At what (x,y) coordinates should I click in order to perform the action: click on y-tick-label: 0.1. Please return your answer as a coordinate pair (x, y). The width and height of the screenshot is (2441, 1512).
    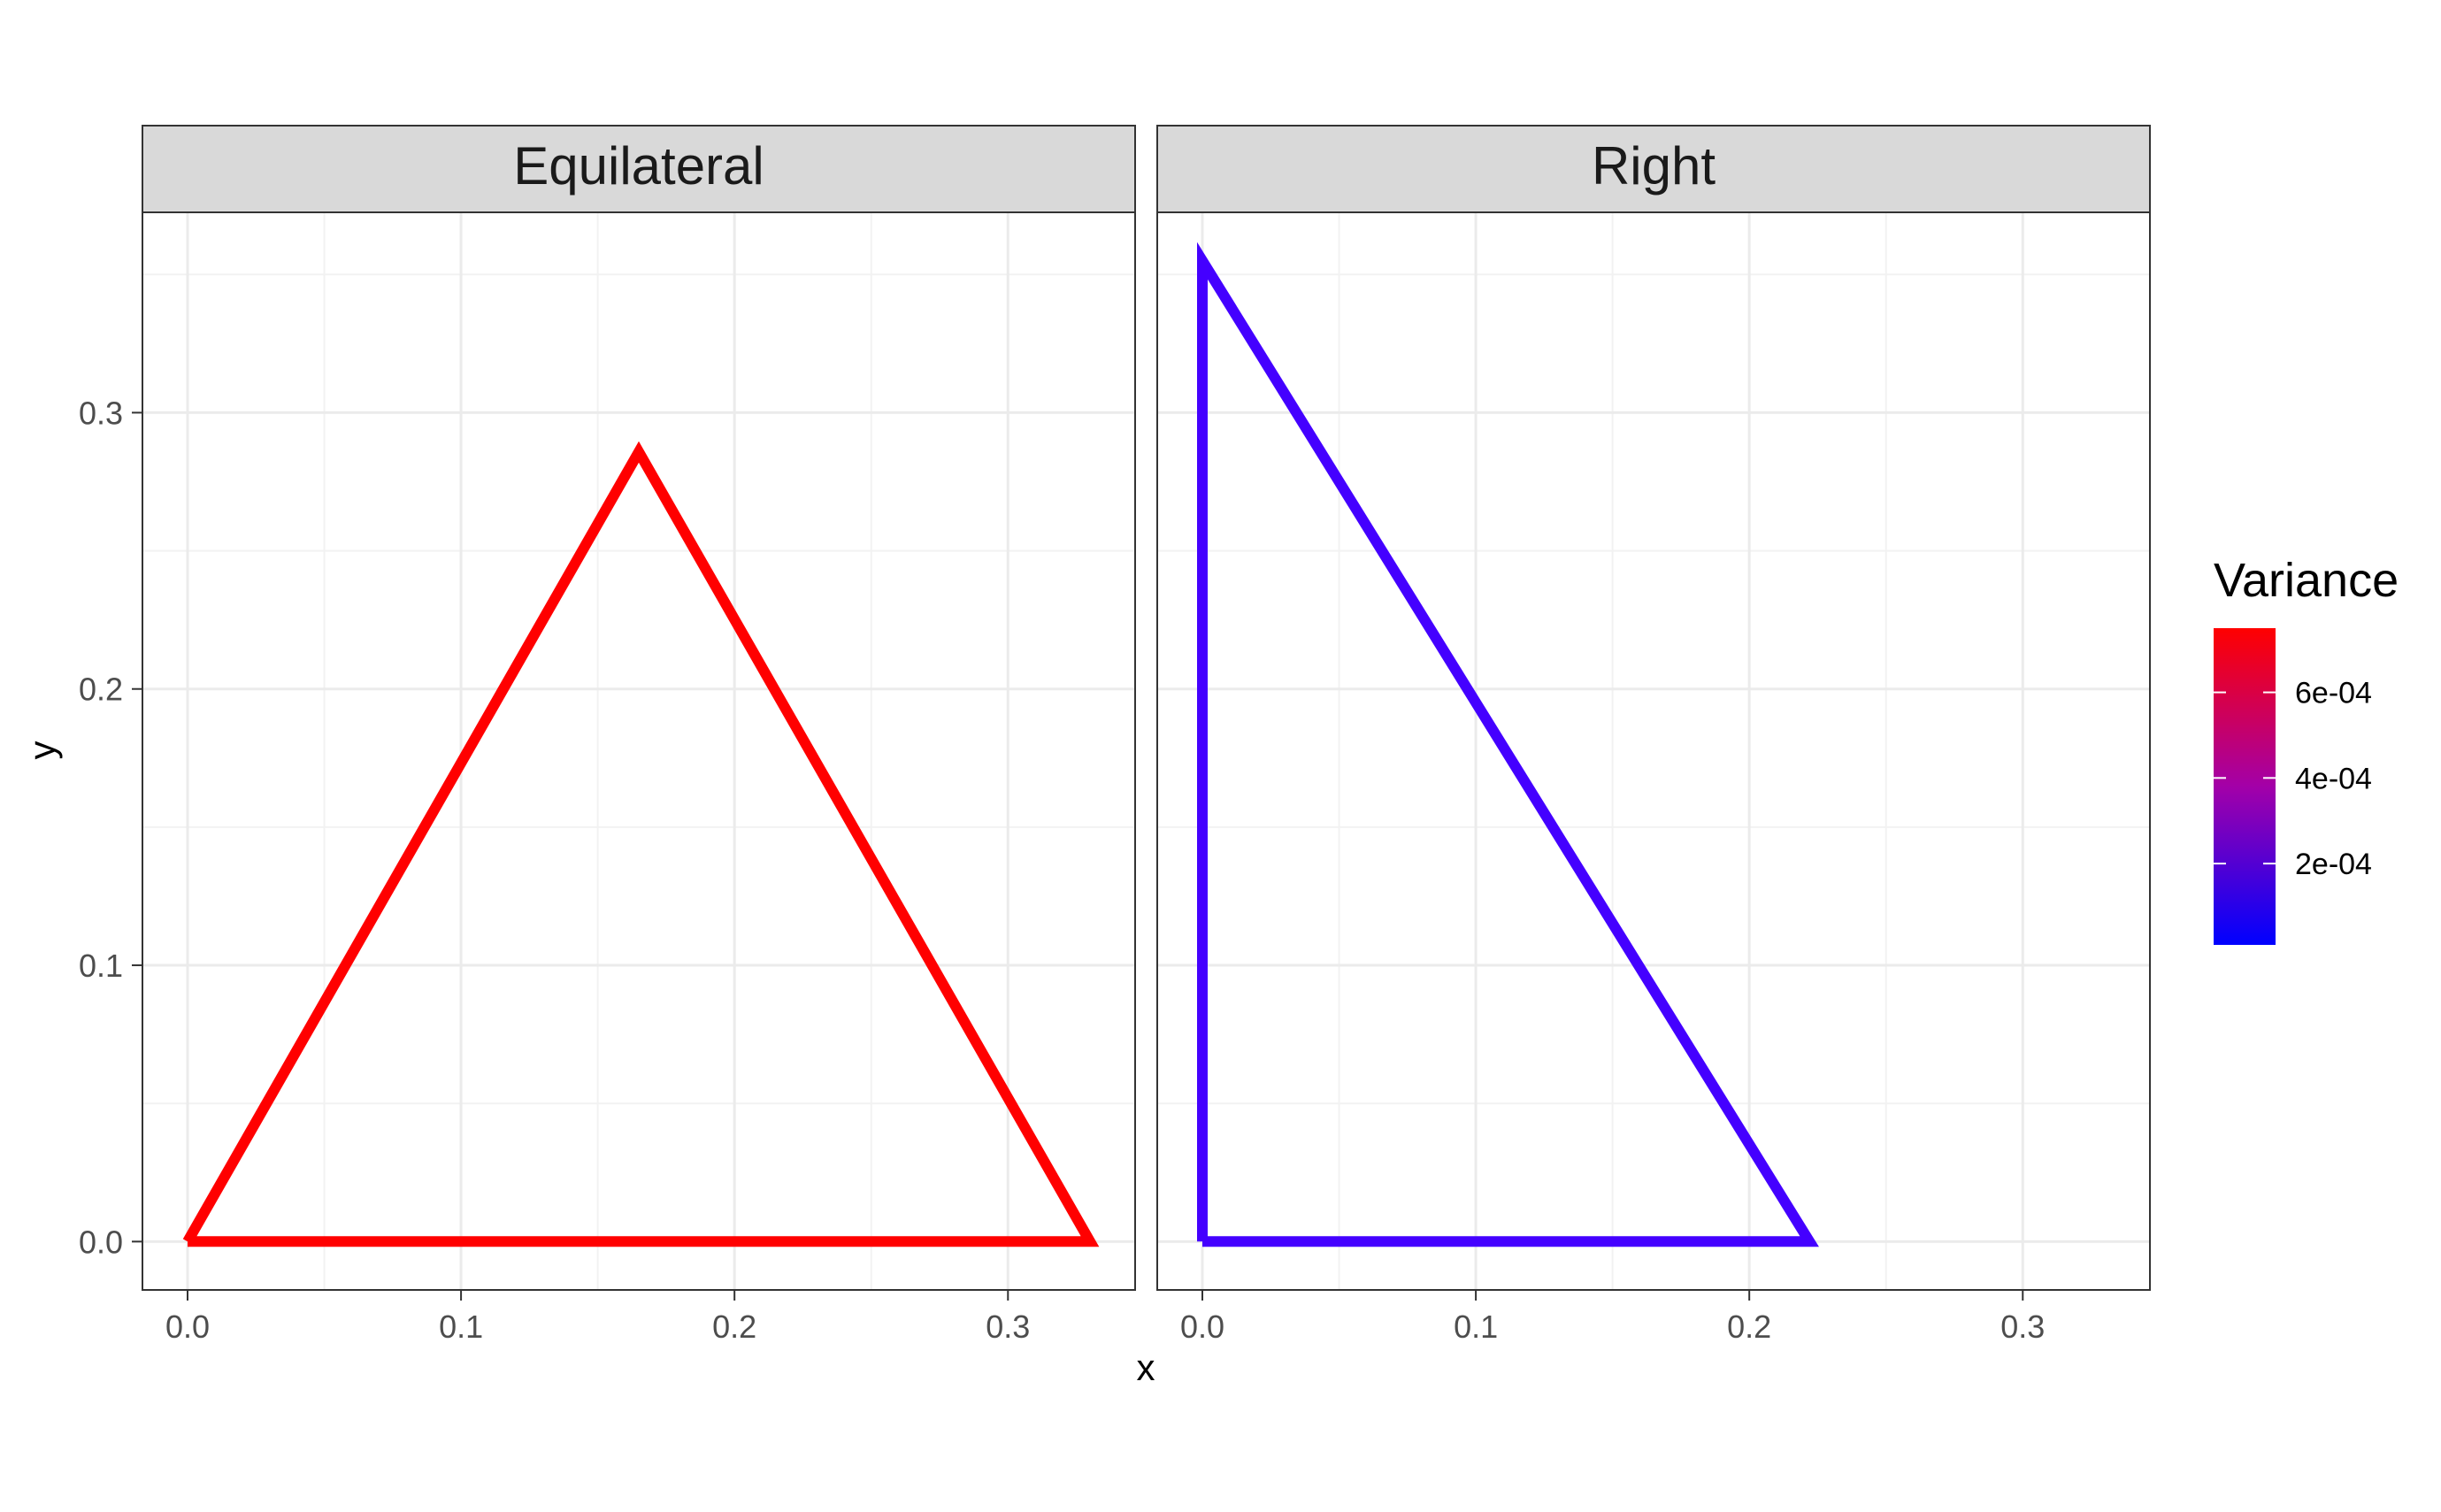
    Looking at the image, I should click on (101, 966).